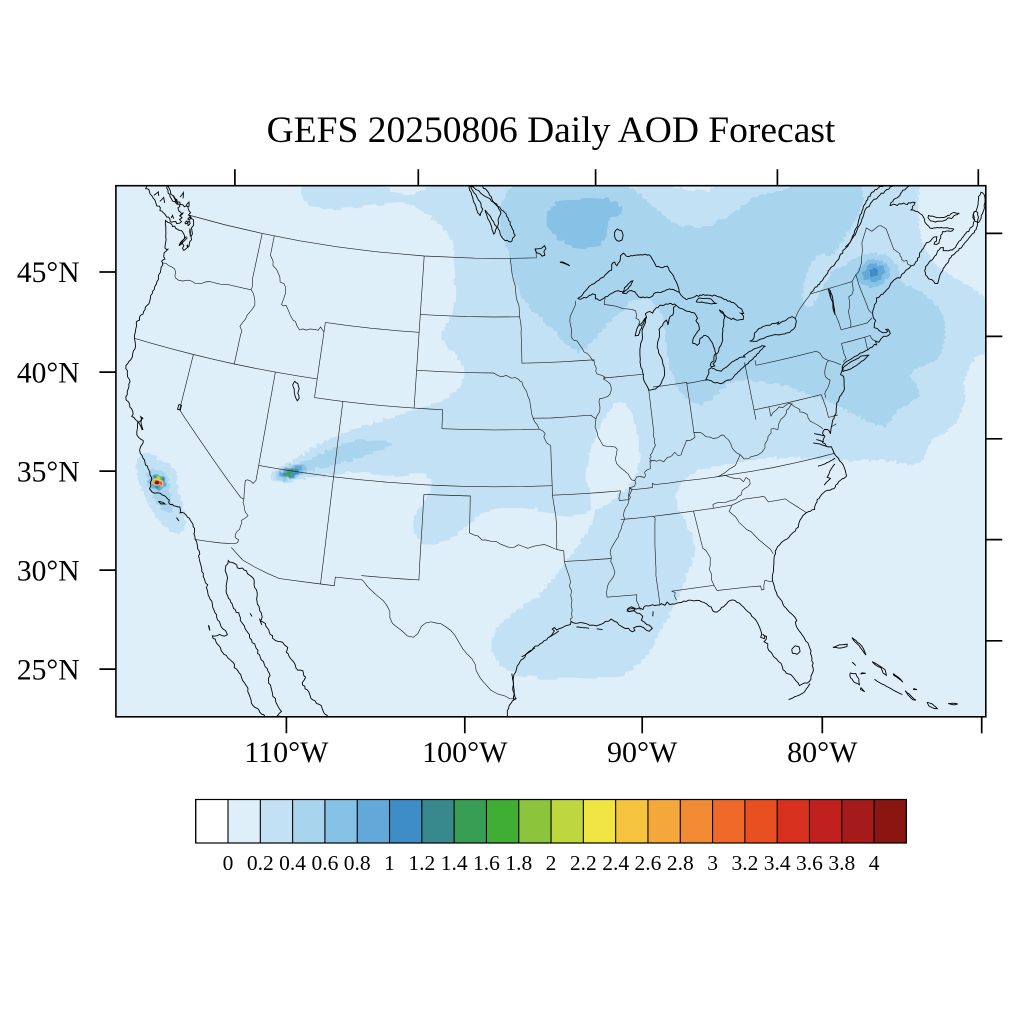 The image size is (1024, 1024). Describe the element at coordinates (551, 130) in the screenshot. I see `svg-text:GEFS 20250806 Daily AOD Foreca: GEFS 20250806 Daily AOD Forecast` at that location.